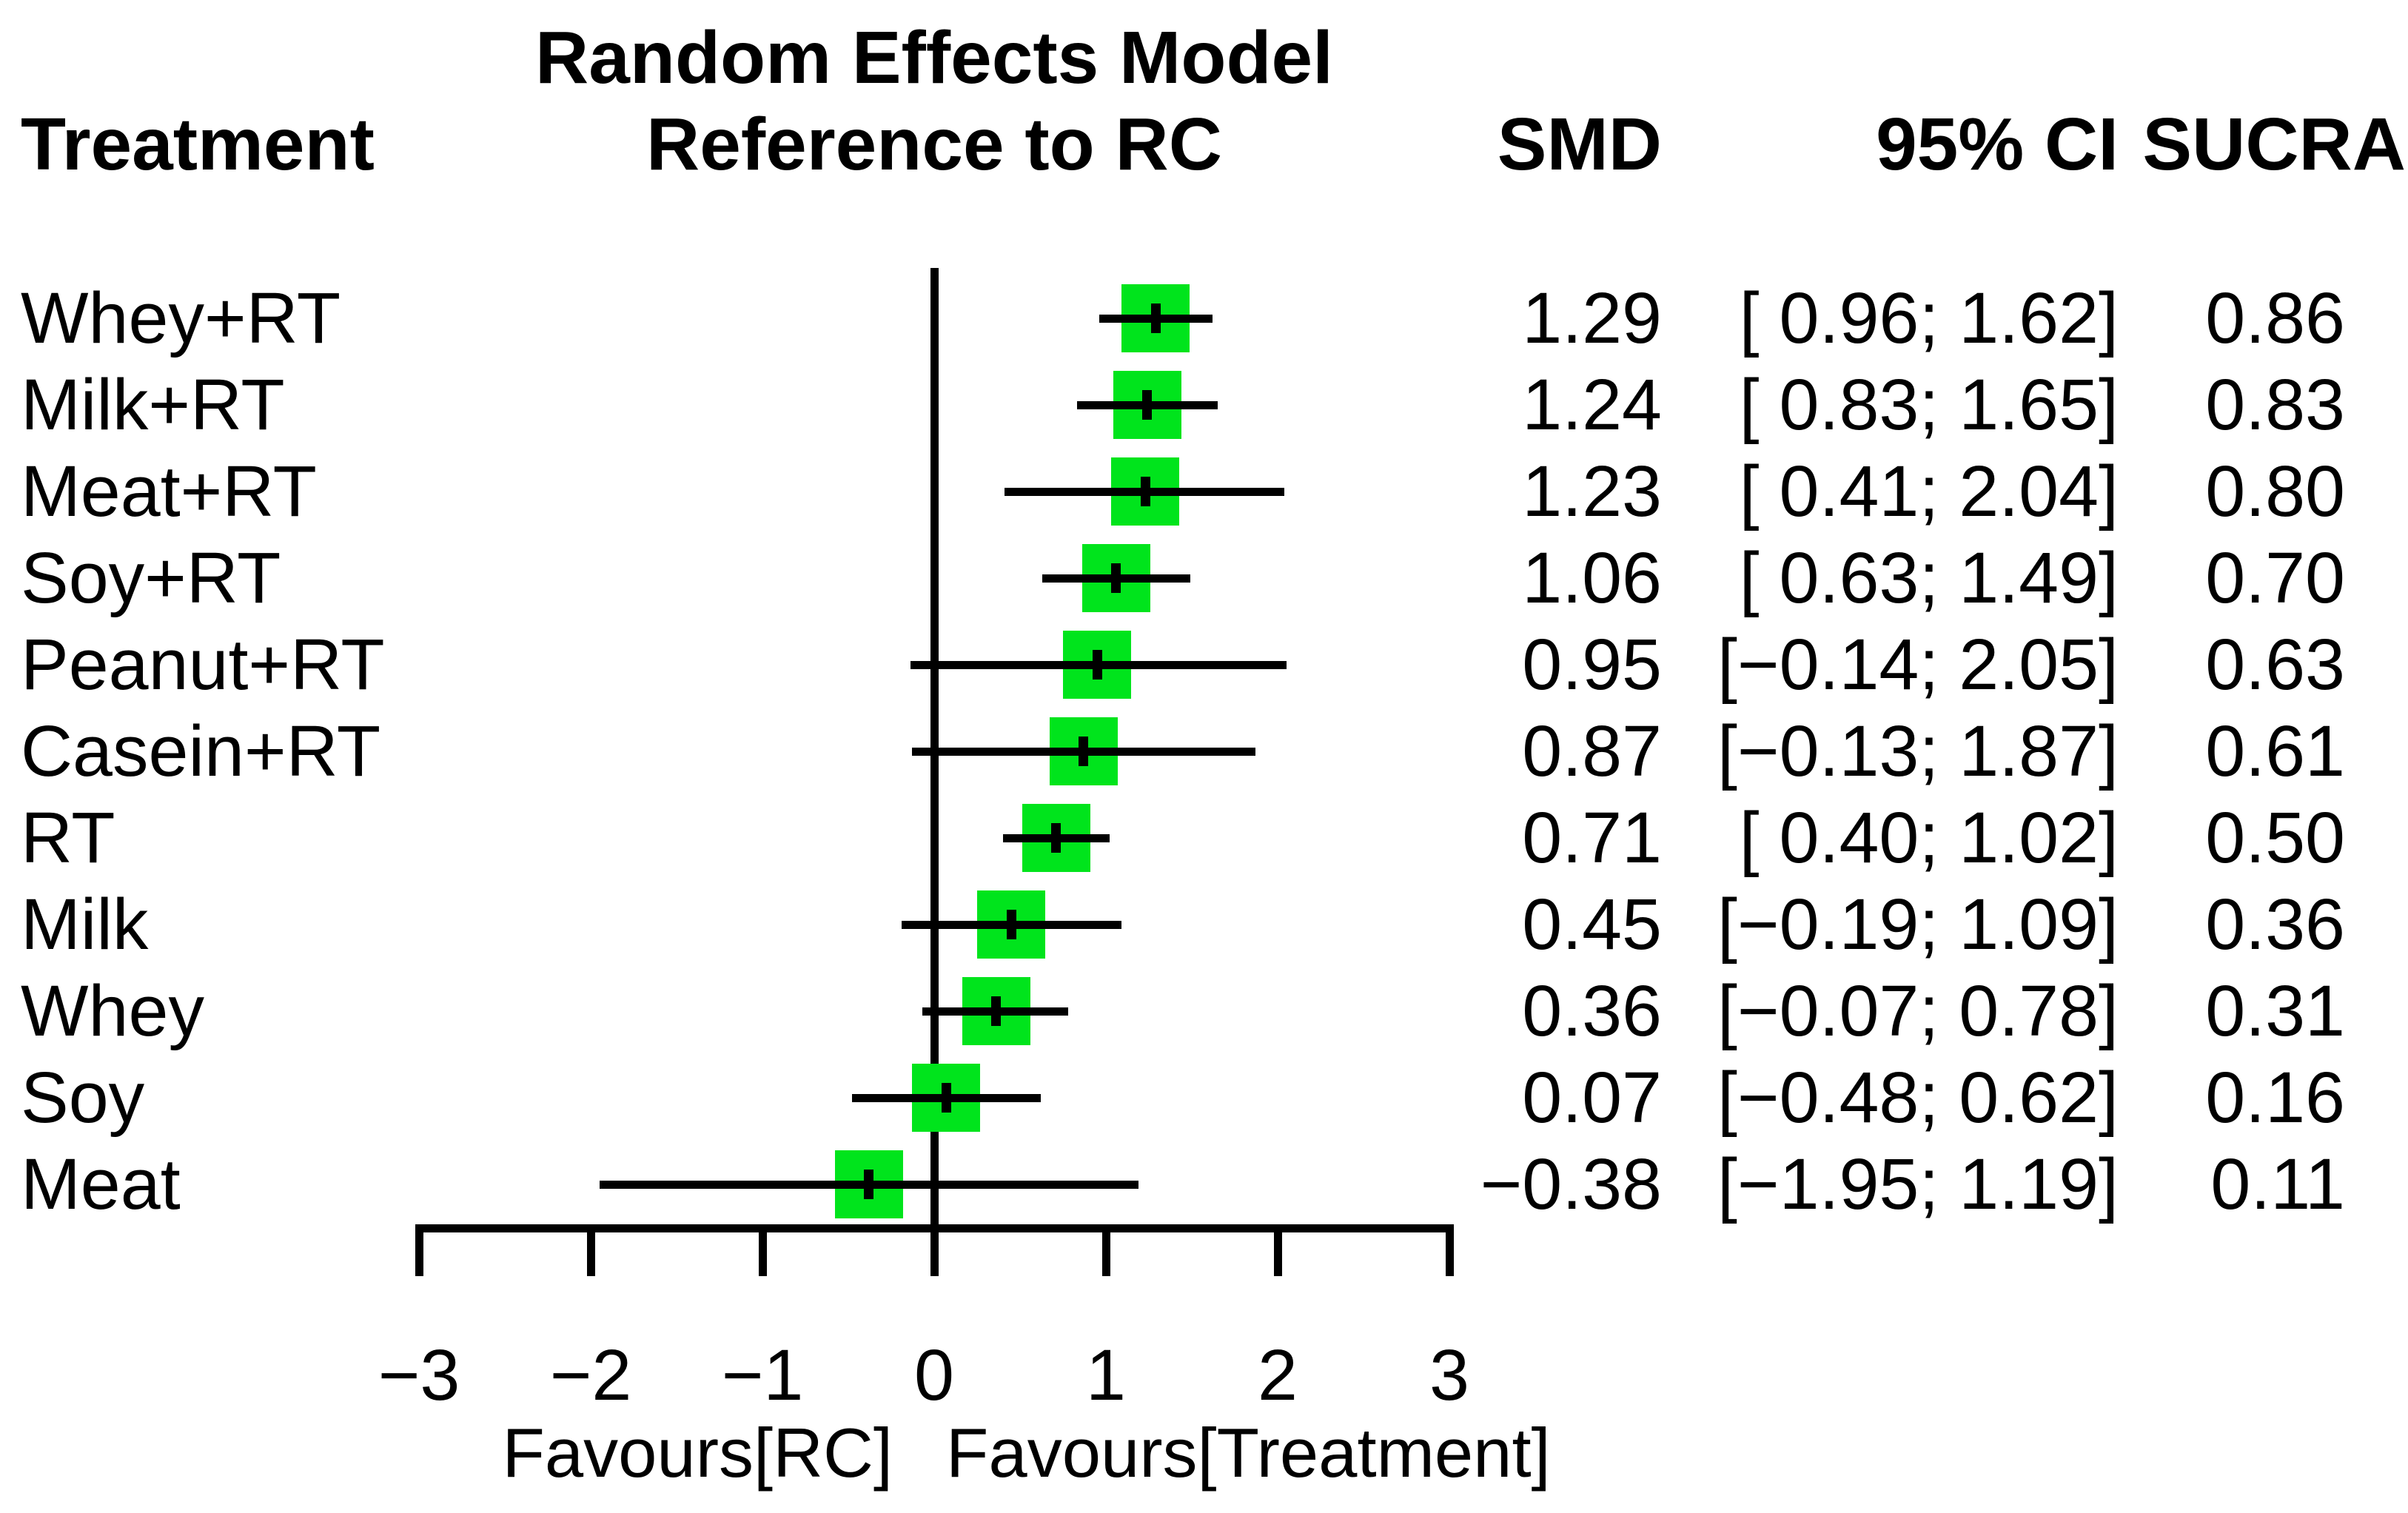  Describe the element at coordinates (2275, 837) in the screenshot. I see `sucra-value: 0.50` at that location.